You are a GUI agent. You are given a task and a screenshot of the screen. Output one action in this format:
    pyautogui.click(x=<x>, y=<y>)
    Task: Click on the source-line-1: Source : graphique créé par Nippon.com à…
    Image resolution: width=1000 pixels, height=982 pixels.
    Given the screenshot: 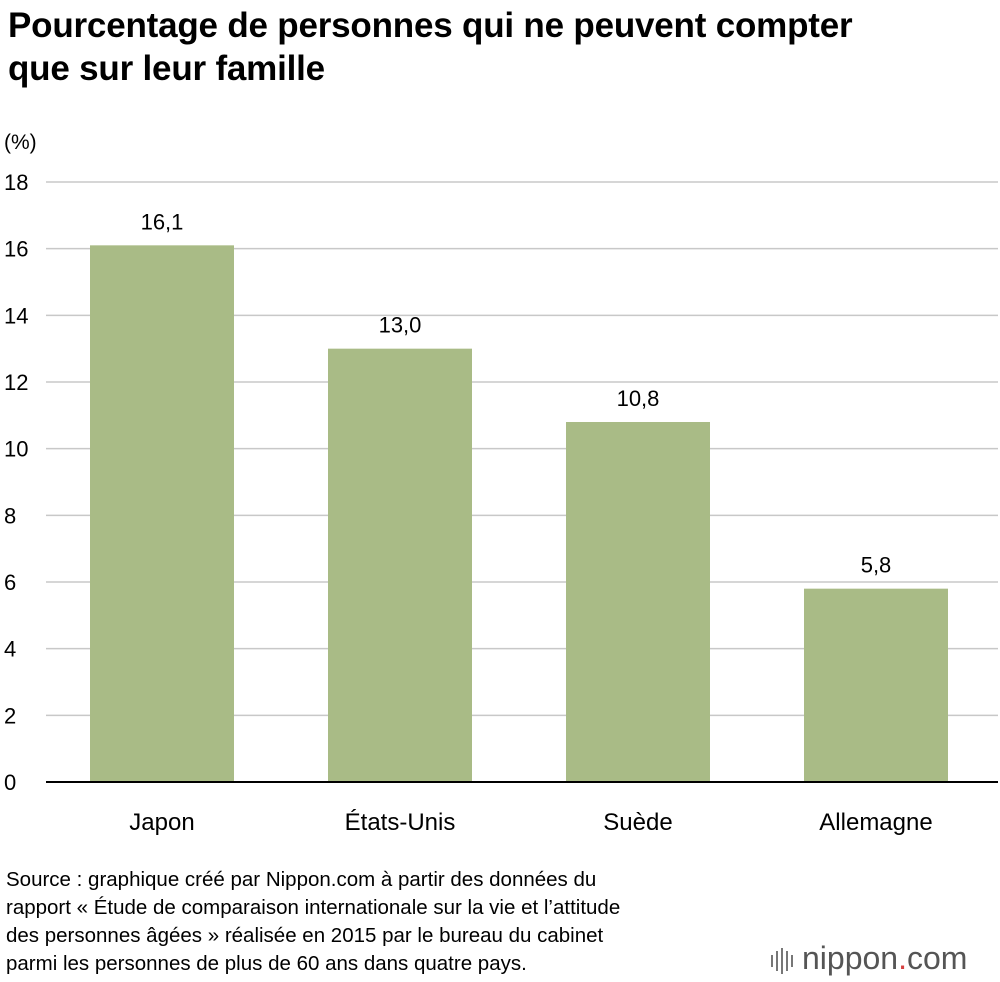 What is the action you would take?
    pyautogui.click(x=301, y=879)
    